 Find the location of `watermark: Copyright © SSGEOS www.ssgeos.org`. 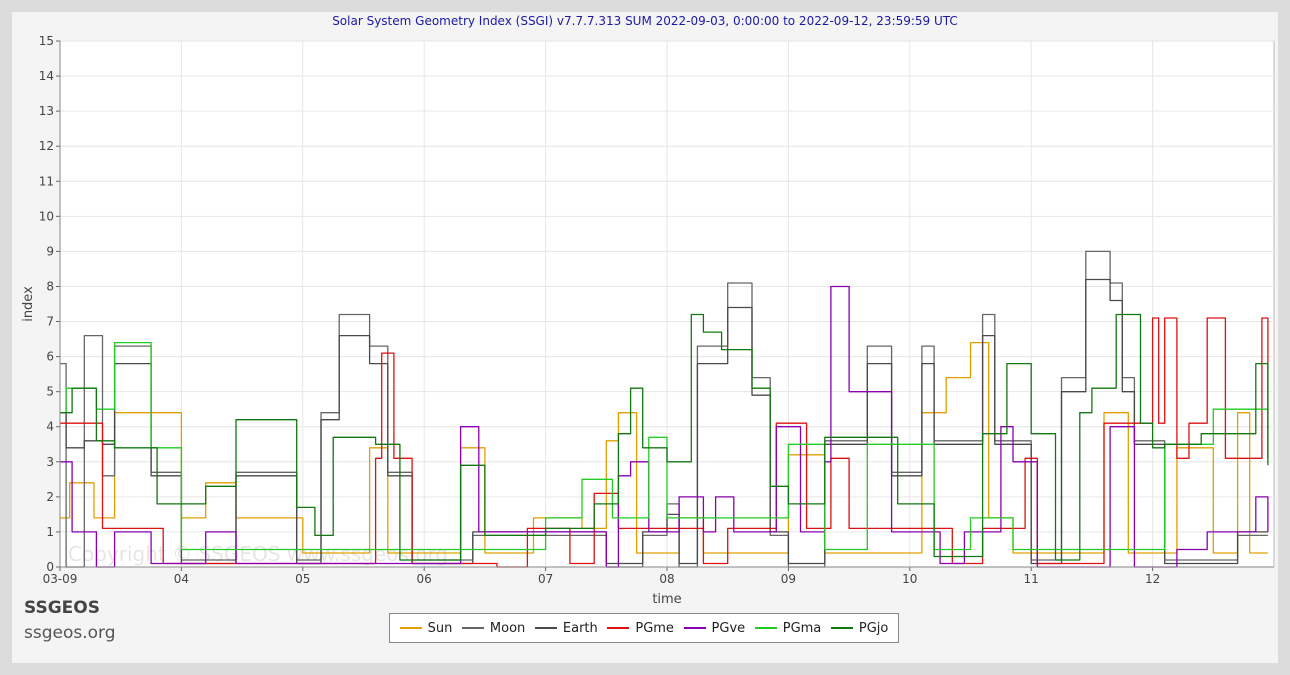

watermark: Copyright © SSGEOS www.ssgeos.org is located at coordinates (258, 554).